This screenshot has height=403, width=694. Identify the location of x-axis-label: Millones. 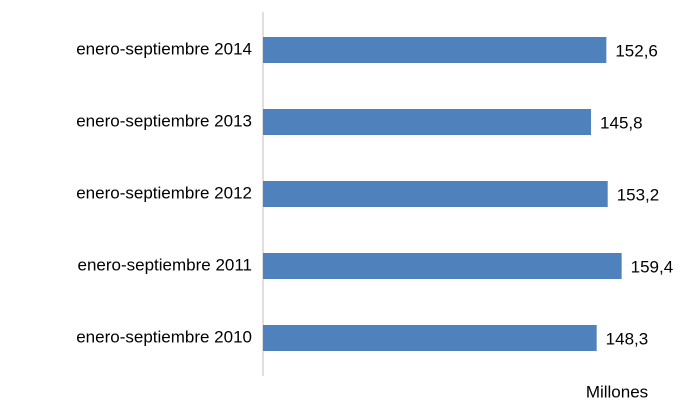
(617, 391).